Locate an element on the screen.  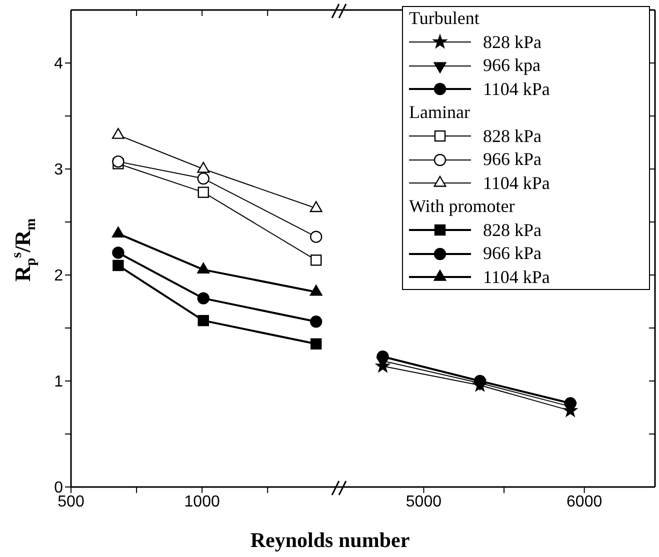
y-tick-label: 1 is located at coordinates (59, 382).